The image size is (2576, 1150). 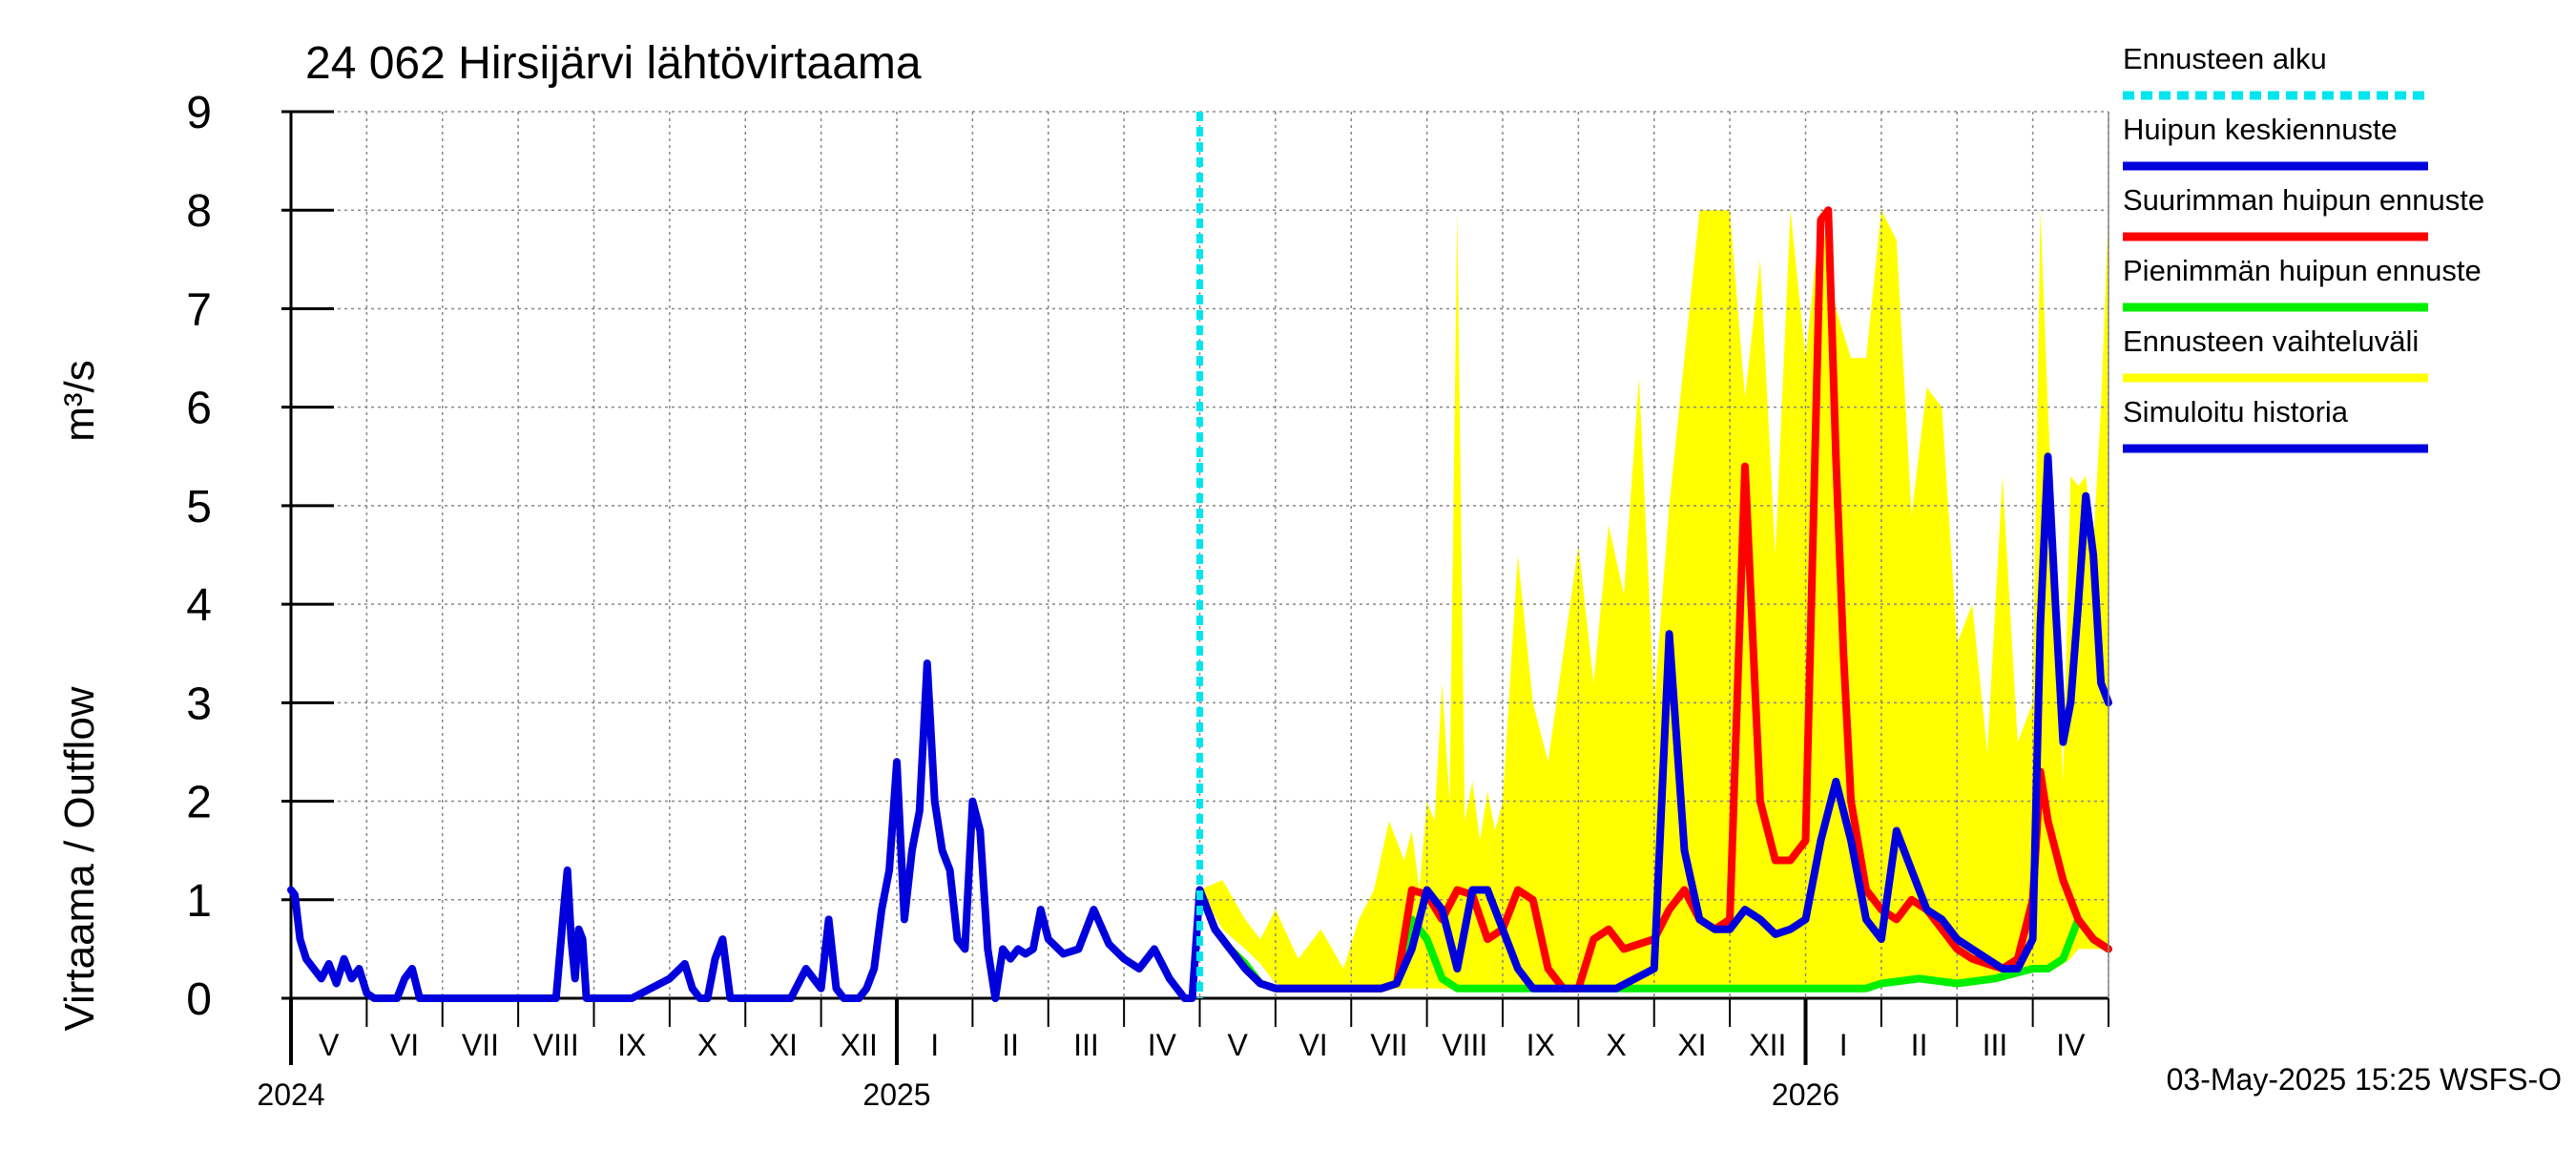 I want to click on x-year-label: 2025, so click(x=896, y=1094).